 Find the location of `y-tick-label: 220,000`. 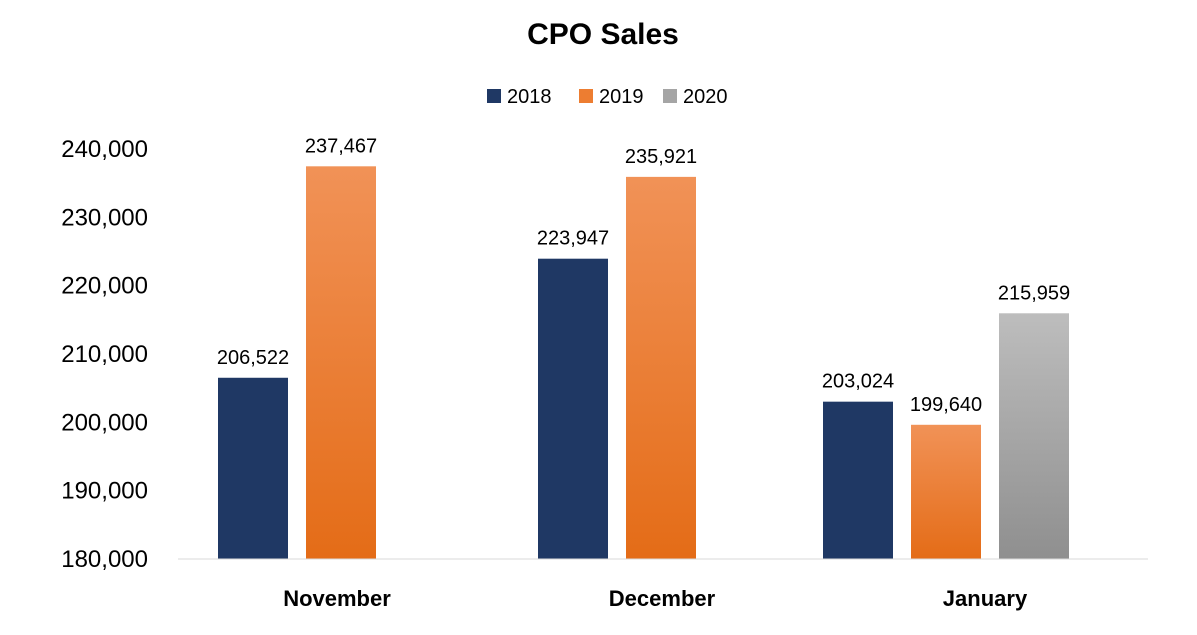

y-tick-label: 220,000 is located at coordinates (104, 286).